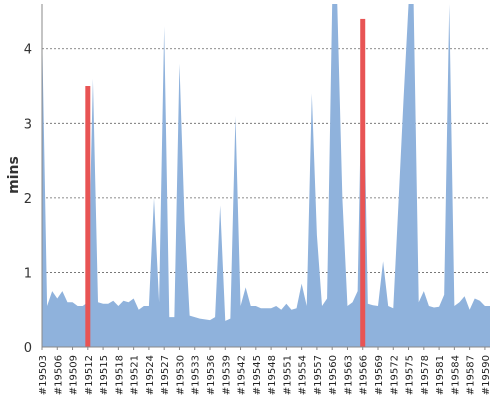  Describe the element at coordinates (180, 375) in the screenshot. I see `x-tick-label: #19530` at that location.